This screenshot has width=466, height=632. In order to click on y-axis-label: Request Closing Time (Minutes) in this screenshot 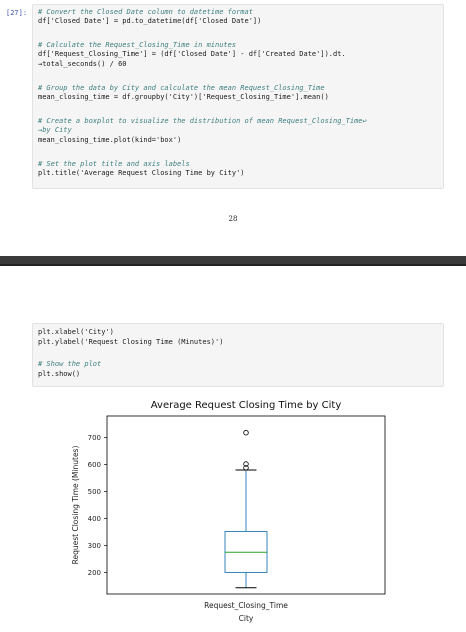, I will do `click(75, 505)`.